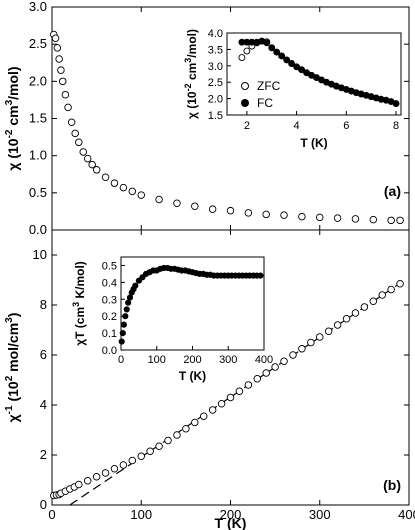  What do you see at coordinates (12, 118) in the screenshot?
I see `a-ylabel: χ (10-2 cm3/mol)` at bounding box center [12, 118].